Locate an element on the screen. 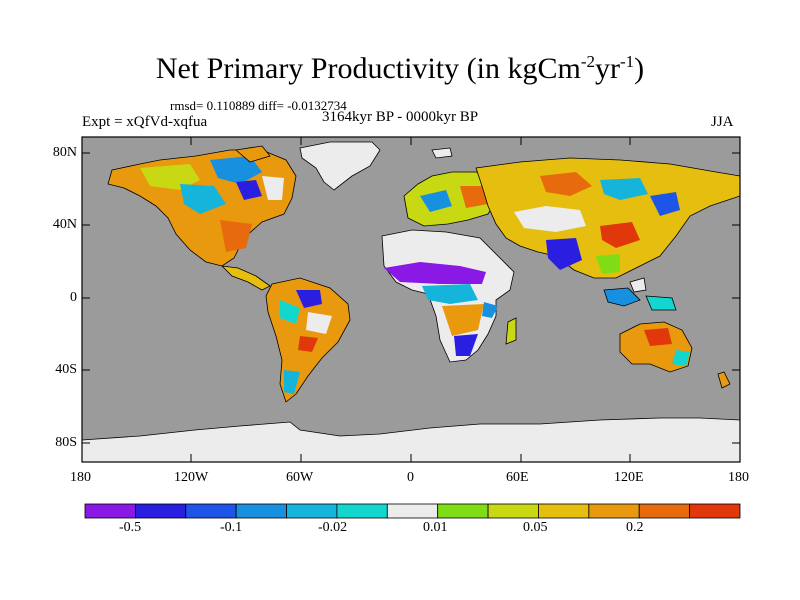 Image resolution: width=800 pixels, height=600 pixels. experiment-label: Expt = xQfVd-xqfua is located at coordinates (145, 122).